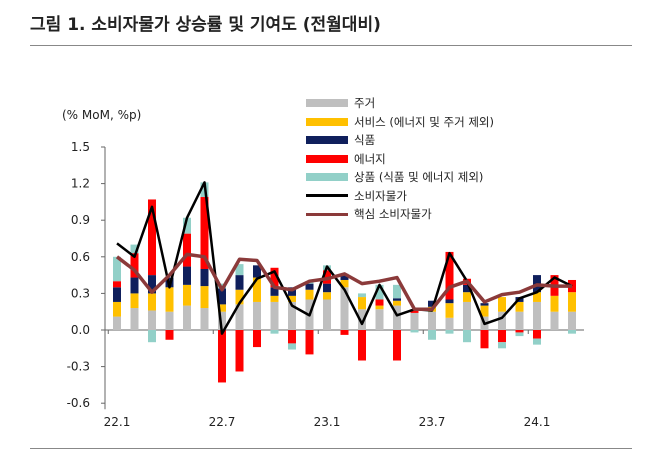 The width and height of the screenshot is (650, 452). I want to click on legend-item: 소비자물가, so click(400, 196).